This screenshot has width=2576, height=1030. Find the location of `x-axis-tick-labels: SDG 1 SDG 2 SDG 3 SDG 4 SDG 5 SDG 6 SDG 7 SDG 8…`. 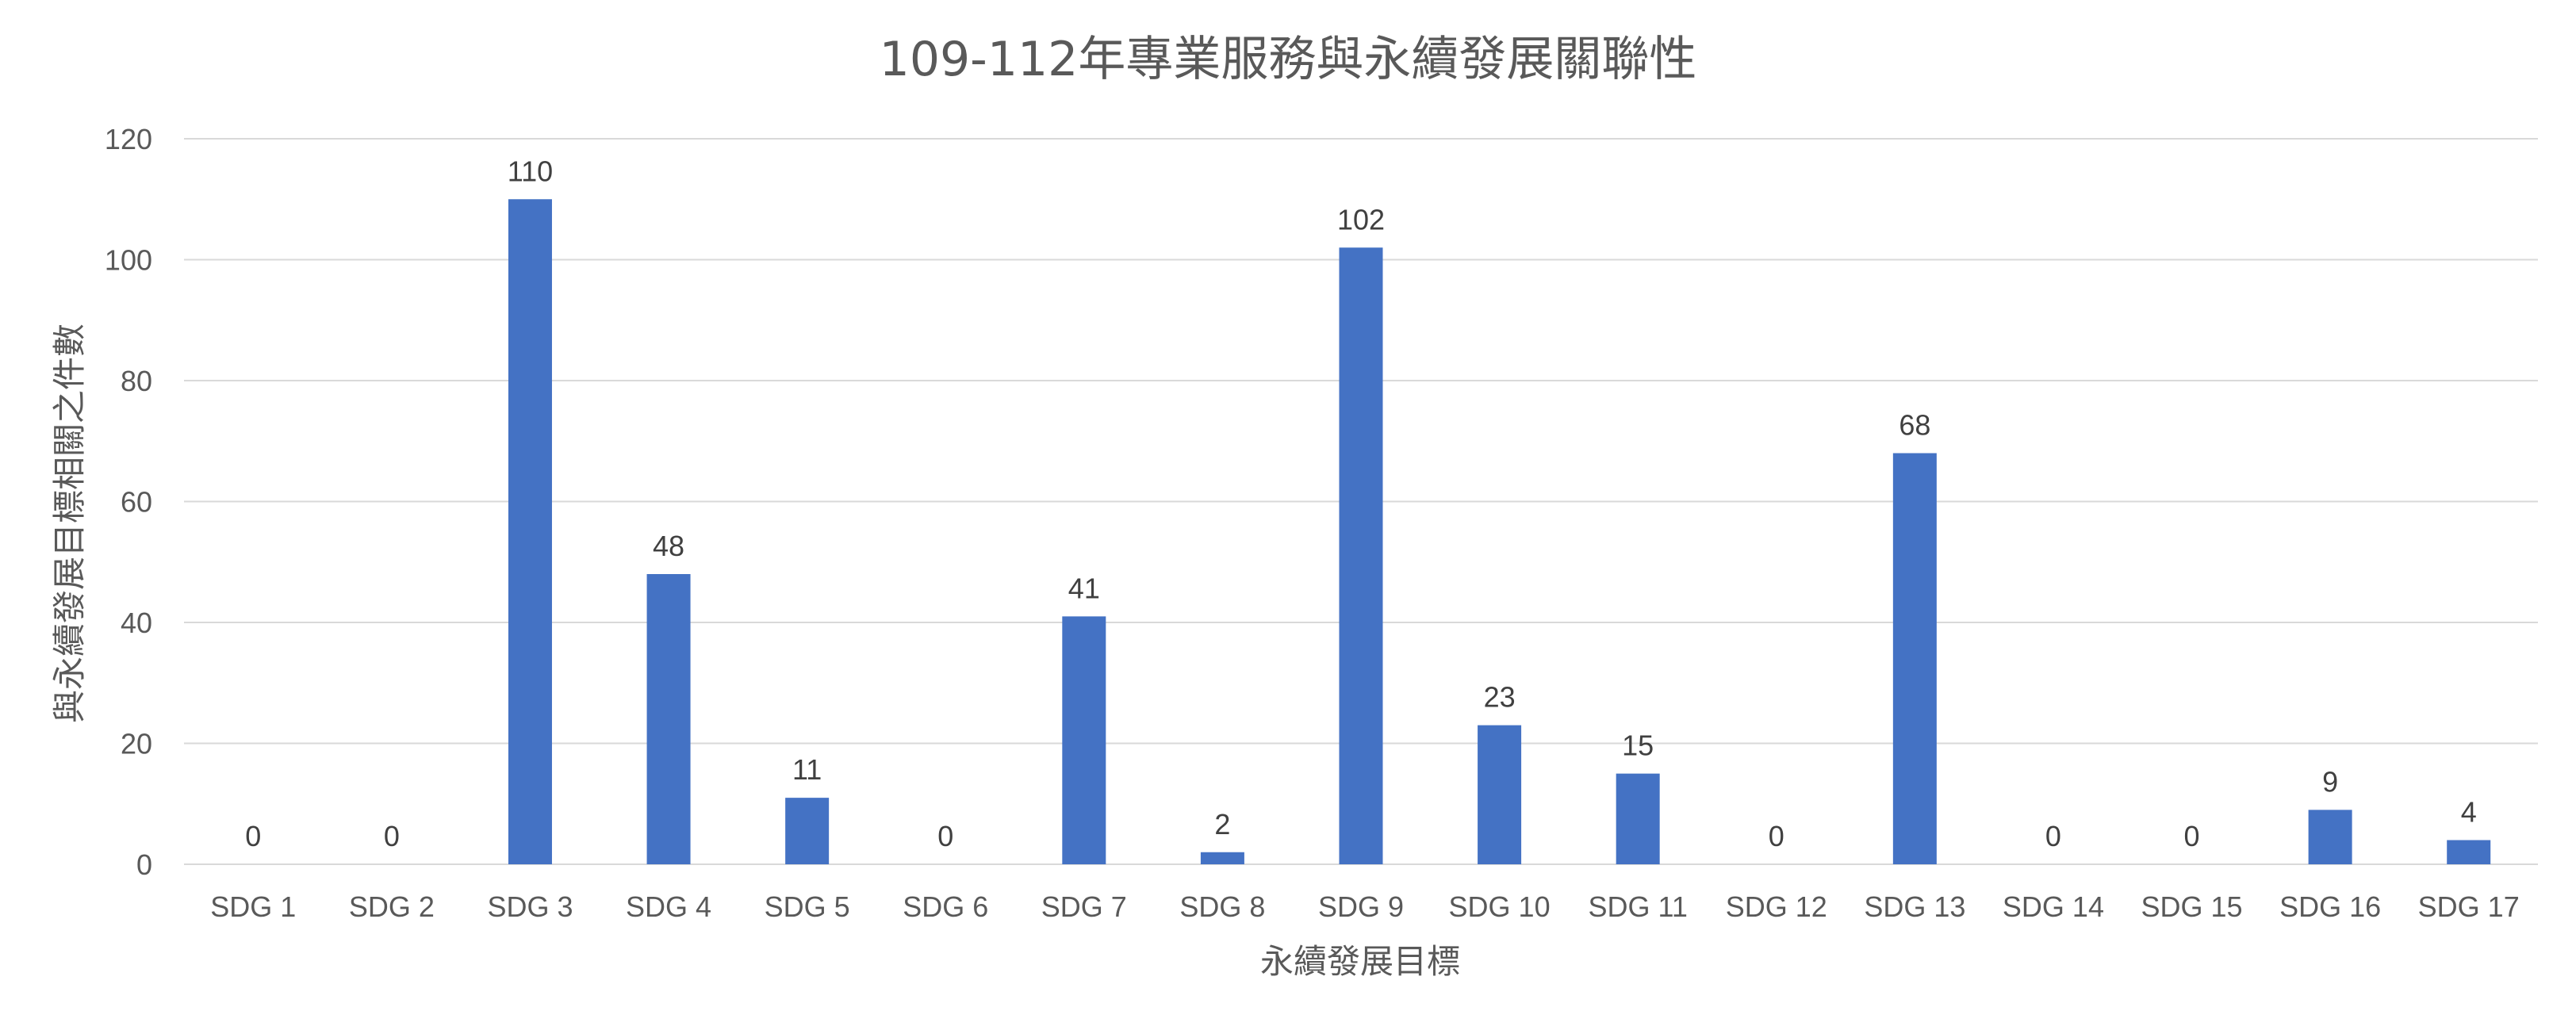

x-axis-tick-labels: SDG 1 SDG 2 SDG 3 SDG 4 SDG 5 SDG 6 SDG 7 SDG 8… is located at coordinates (1364, 906).